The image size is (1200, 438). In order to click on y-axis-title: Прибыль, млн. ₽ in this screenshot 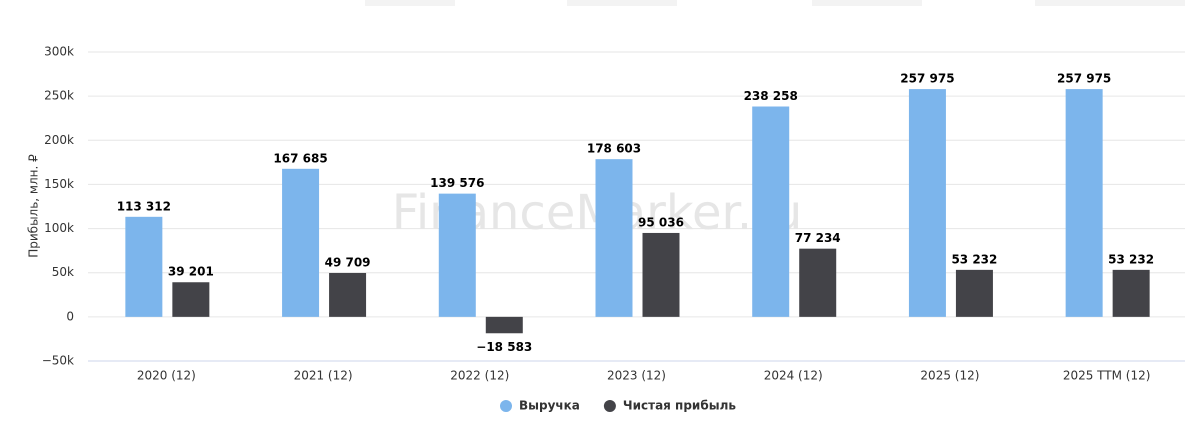, I will do `click(34, 206)`.